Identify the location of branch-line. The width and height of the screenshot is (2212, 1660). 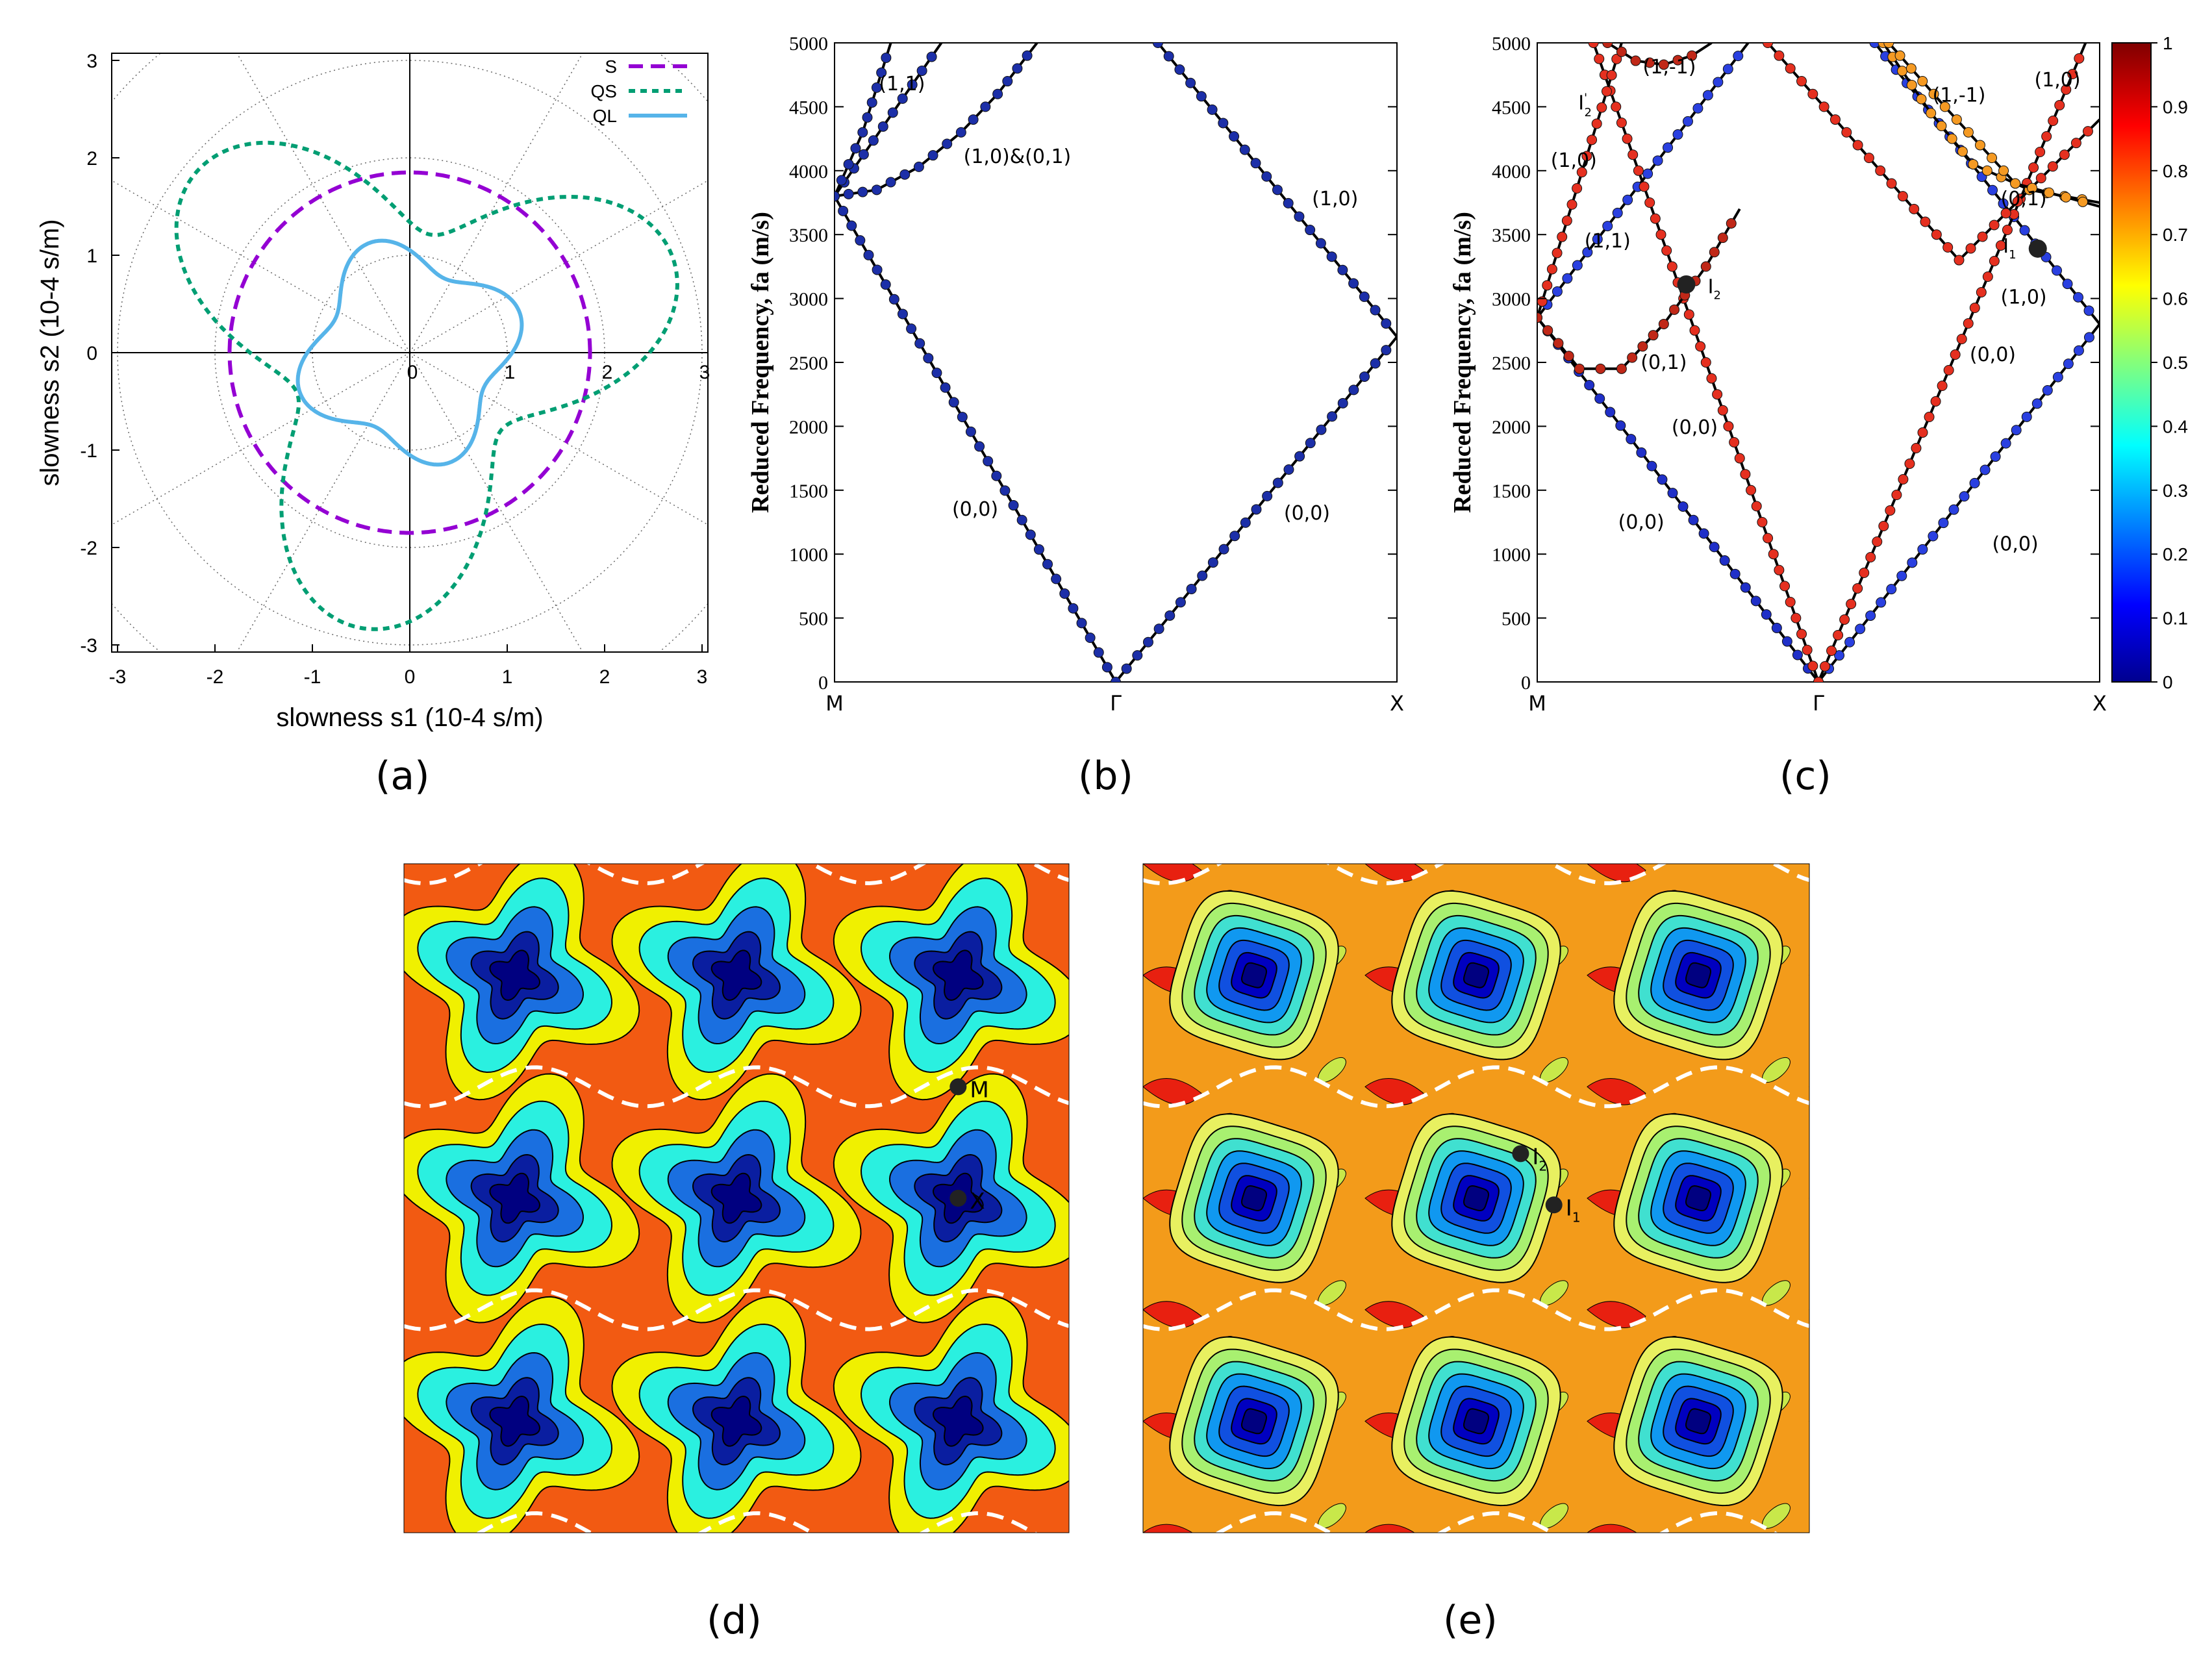
(976, 438).